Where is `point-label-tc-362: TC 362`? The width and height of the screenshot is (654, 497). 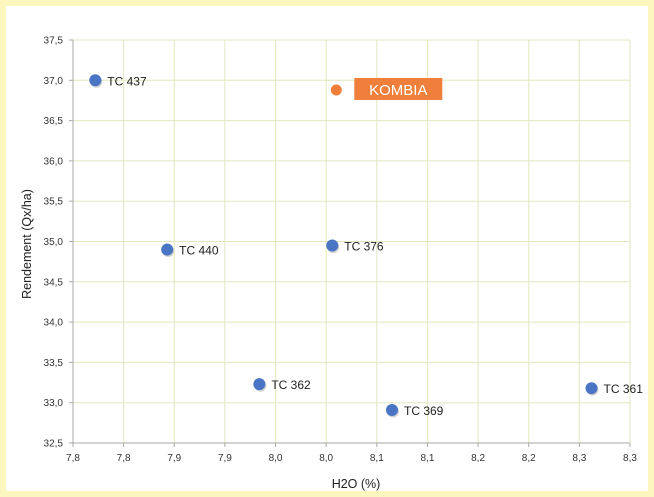
point-label-tc-362: TC 362 is located at coordinates (291, 385).